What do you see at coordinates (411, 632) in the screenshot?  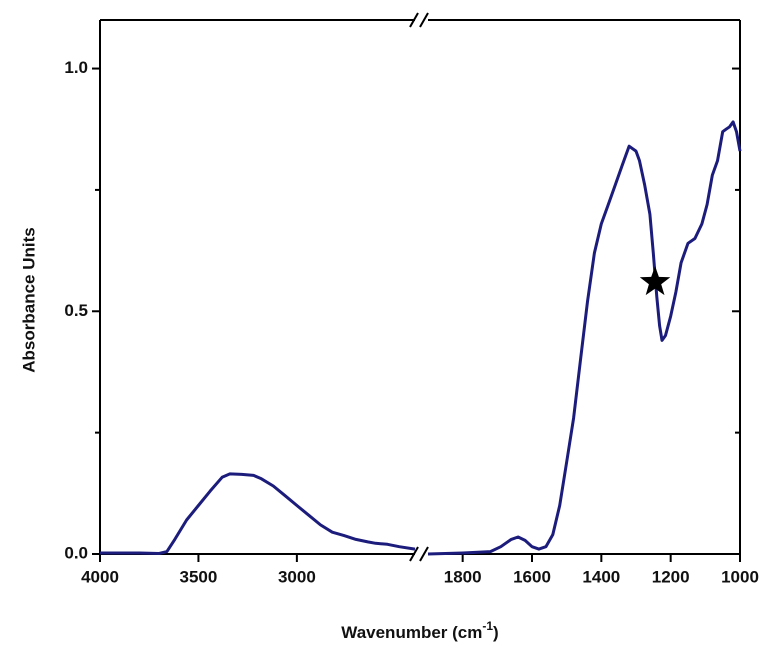 I see `x-axis-label-main: Wavenumber (cm` at bounding box center [411, 632].